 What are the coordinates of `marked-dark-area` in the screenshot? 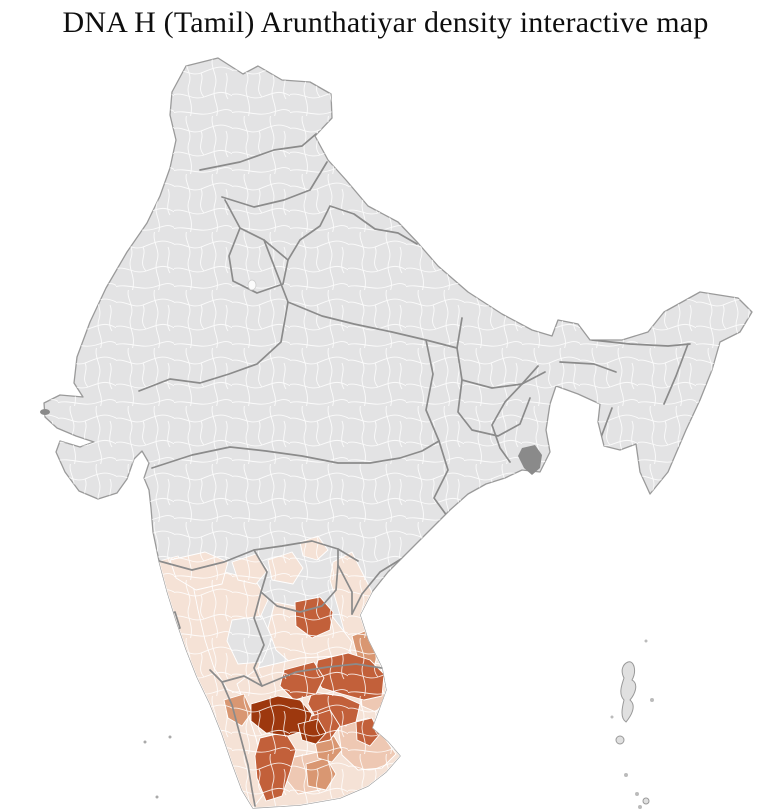 It's located at (530, 460).